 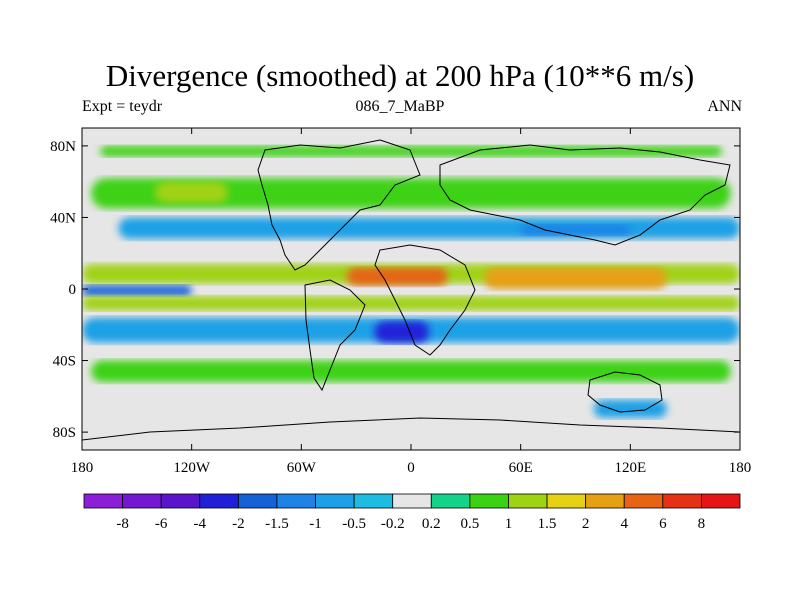 I want to click on field-north-jet-strong-neg, so click(x=575, y=230).